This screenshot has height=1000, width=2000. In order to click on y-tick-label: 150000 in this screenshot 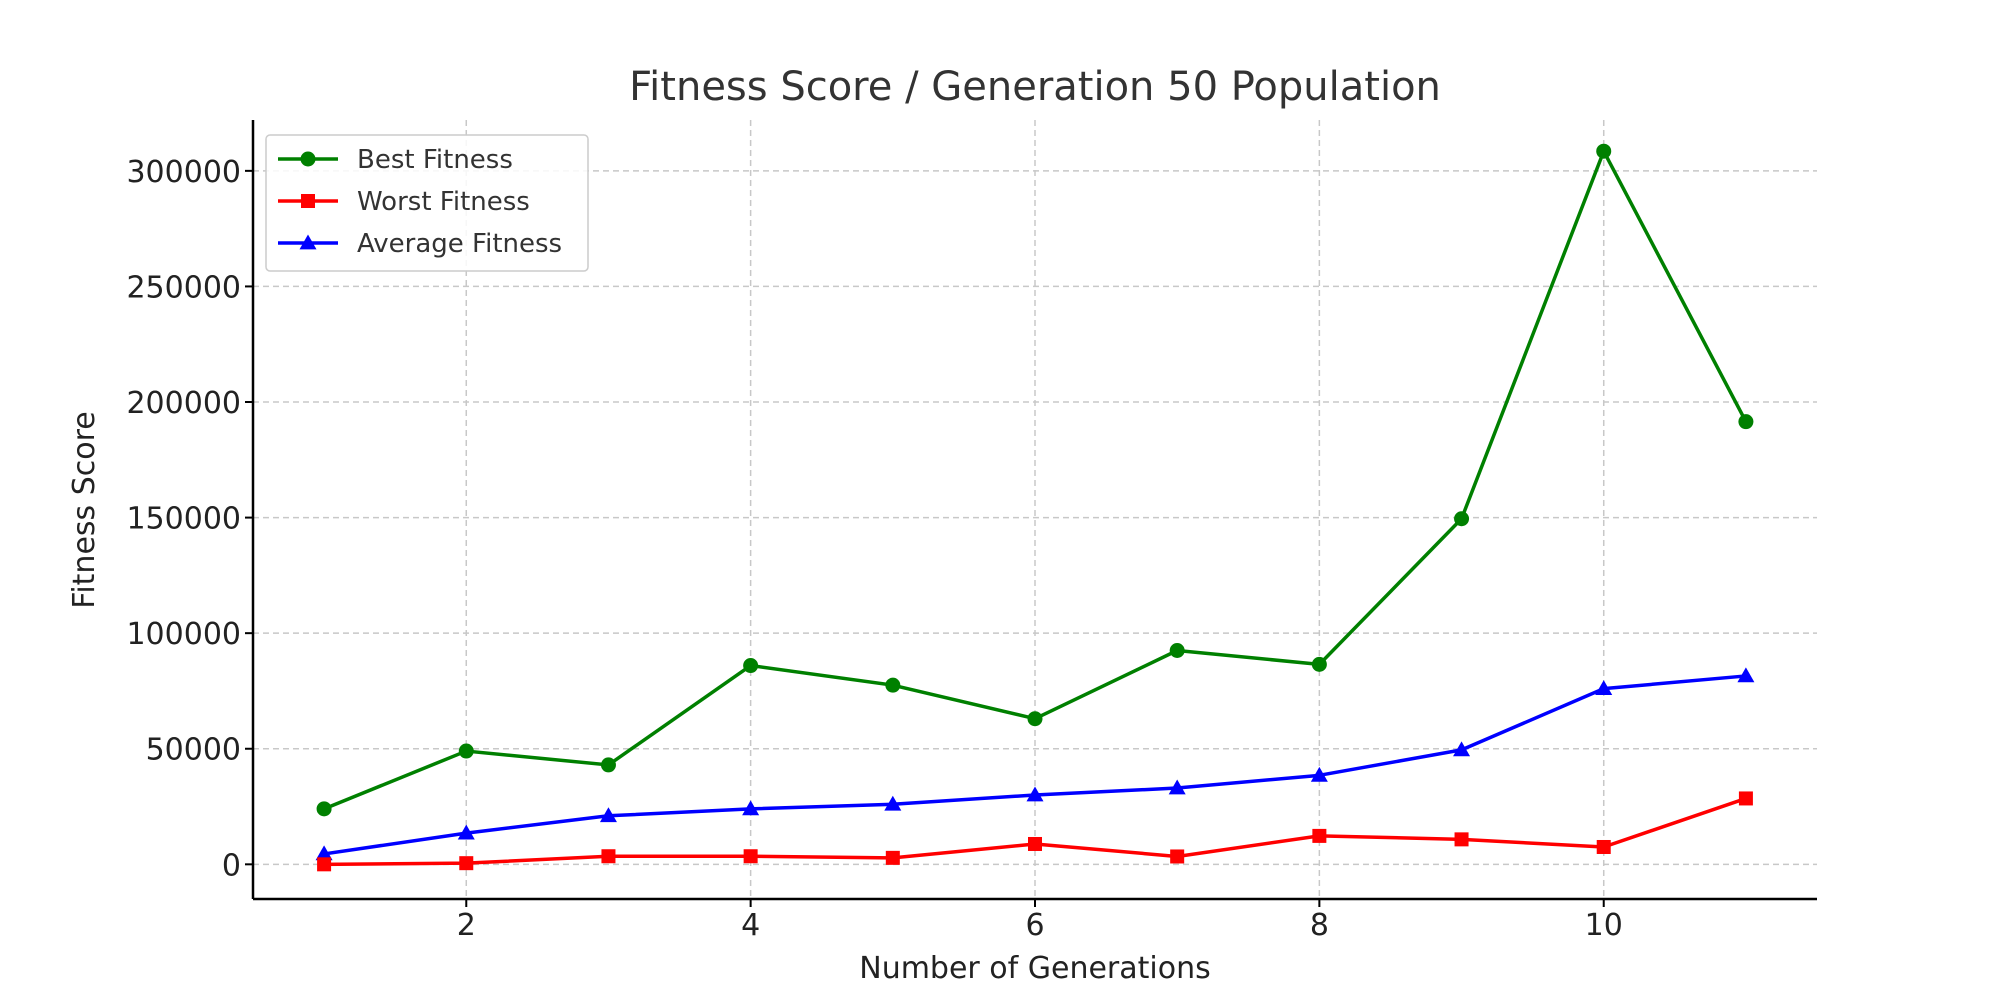, I will do `click(183, 519)`.